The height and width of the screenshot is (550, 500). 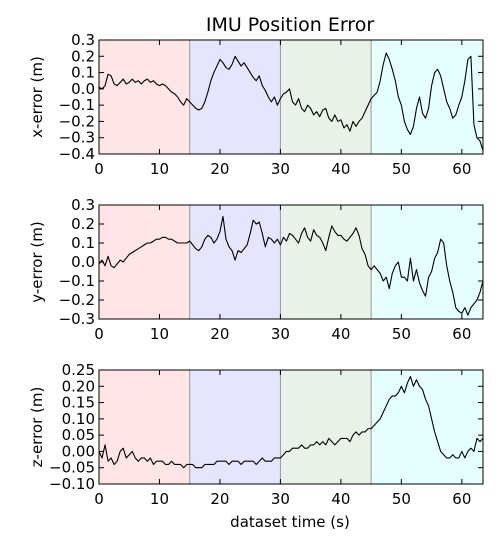 What do you see at coordinates (78, 370) in the screenshot?
I see `y-tick-label: 0.25` at bounding box center [78, 370].